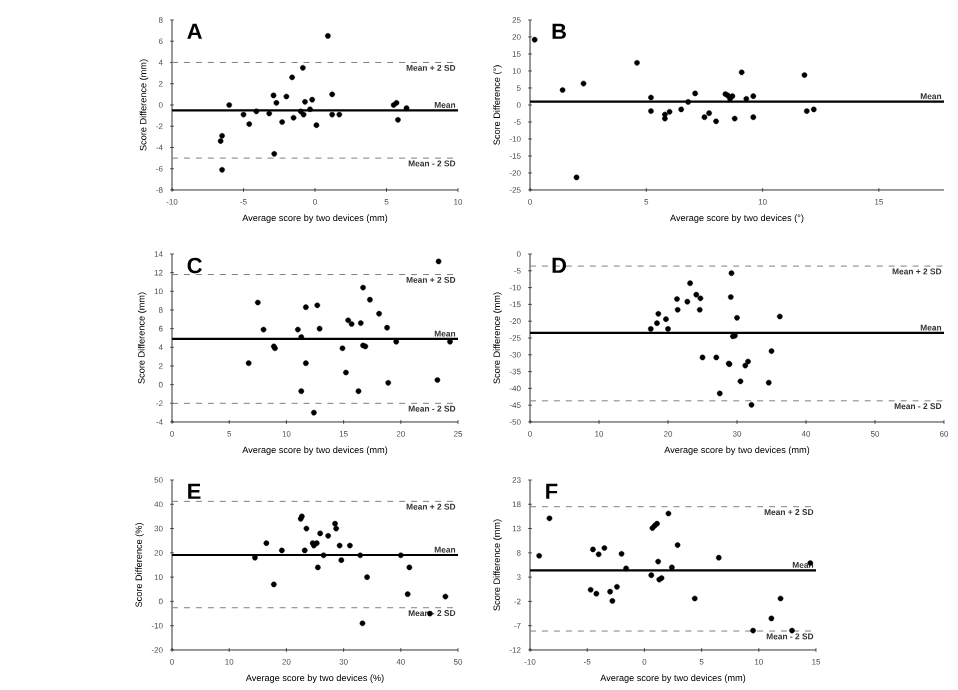 The width and height of the screenshot is (958, 690). I want to click on chart-title: B, so click(559, 32).